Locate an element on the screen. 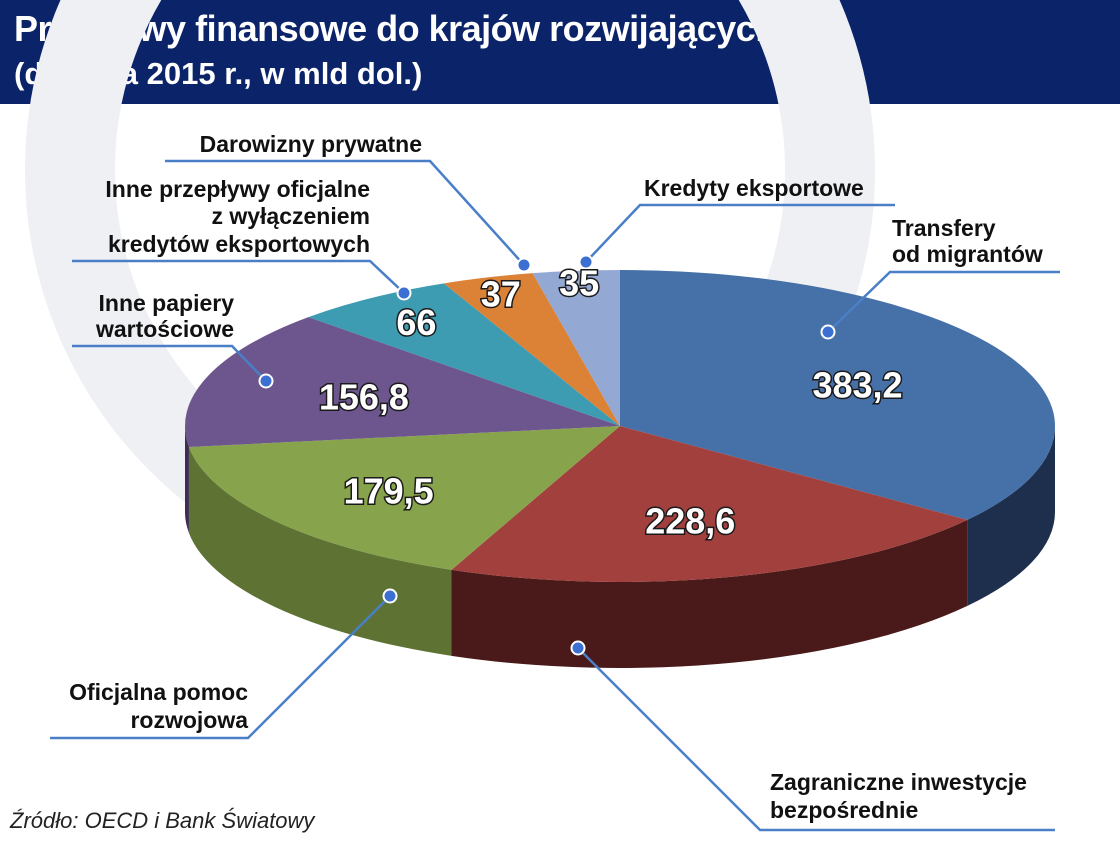 The height and width of the screenshot is (861, 1120). pie-slice-transfery-od-migrantow is located at coordinates (837, 395).